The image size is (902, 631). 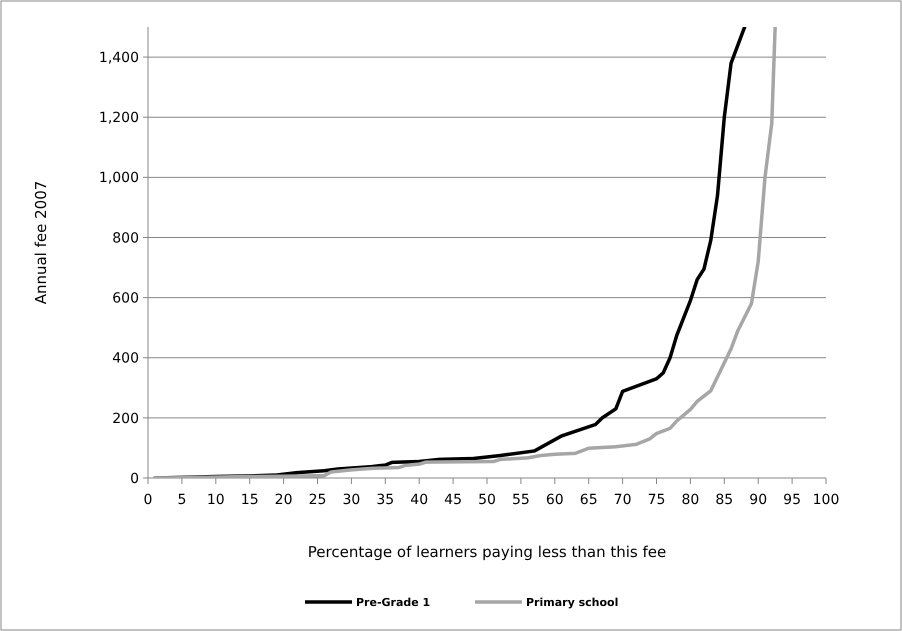 What do you see at coordinates (118, 58) in the screenshot?
I see `y-tick-label: 1,400` at bounding box center [118, 58].